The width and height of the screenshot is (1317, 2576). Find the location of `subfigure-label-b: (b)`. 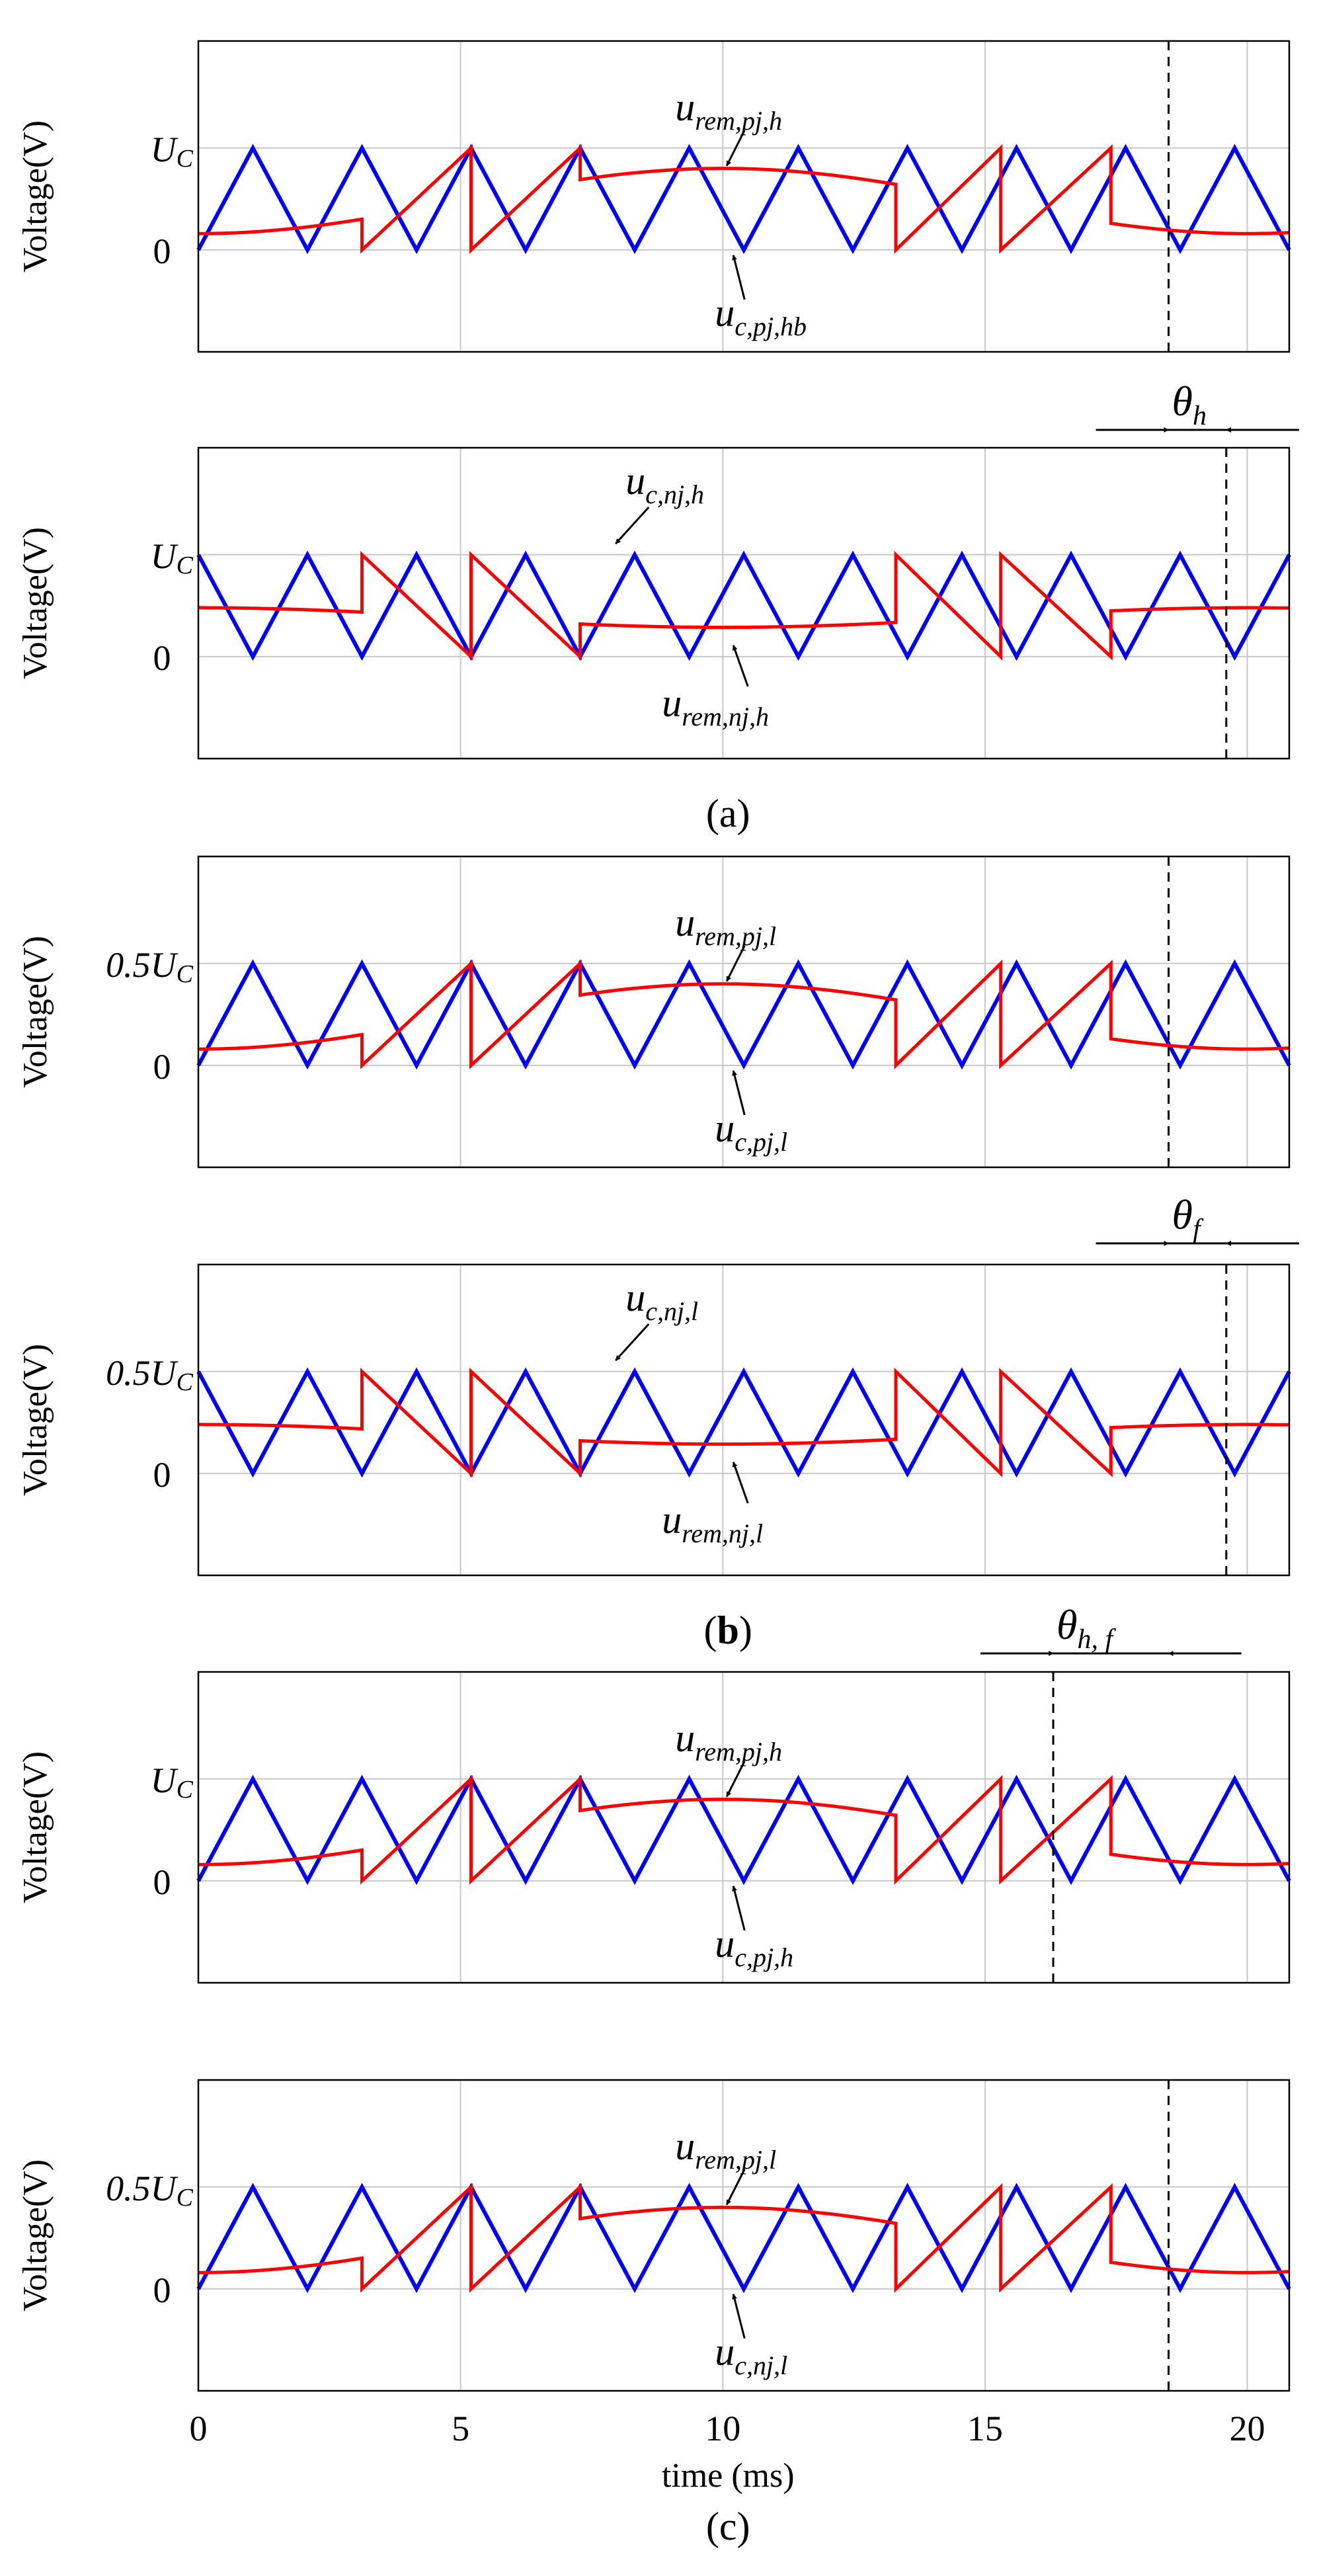

subfigure-label-b: (b) is located at coordinates (728, 1630).